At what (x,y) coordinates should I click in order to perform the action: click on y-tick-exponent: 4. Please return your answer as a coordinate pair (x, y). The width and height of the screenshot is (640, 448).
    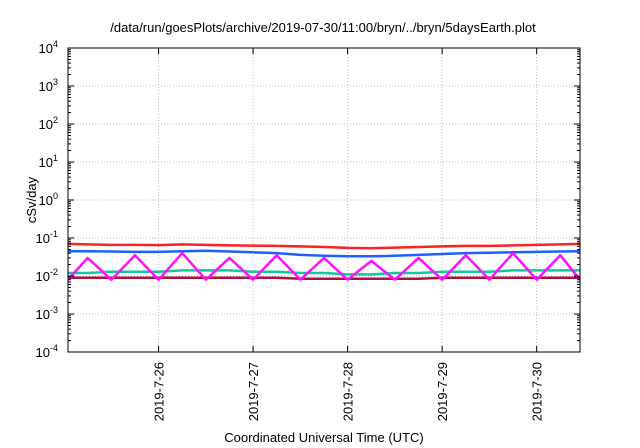
    Looking at the image, I should click on (55, 44).